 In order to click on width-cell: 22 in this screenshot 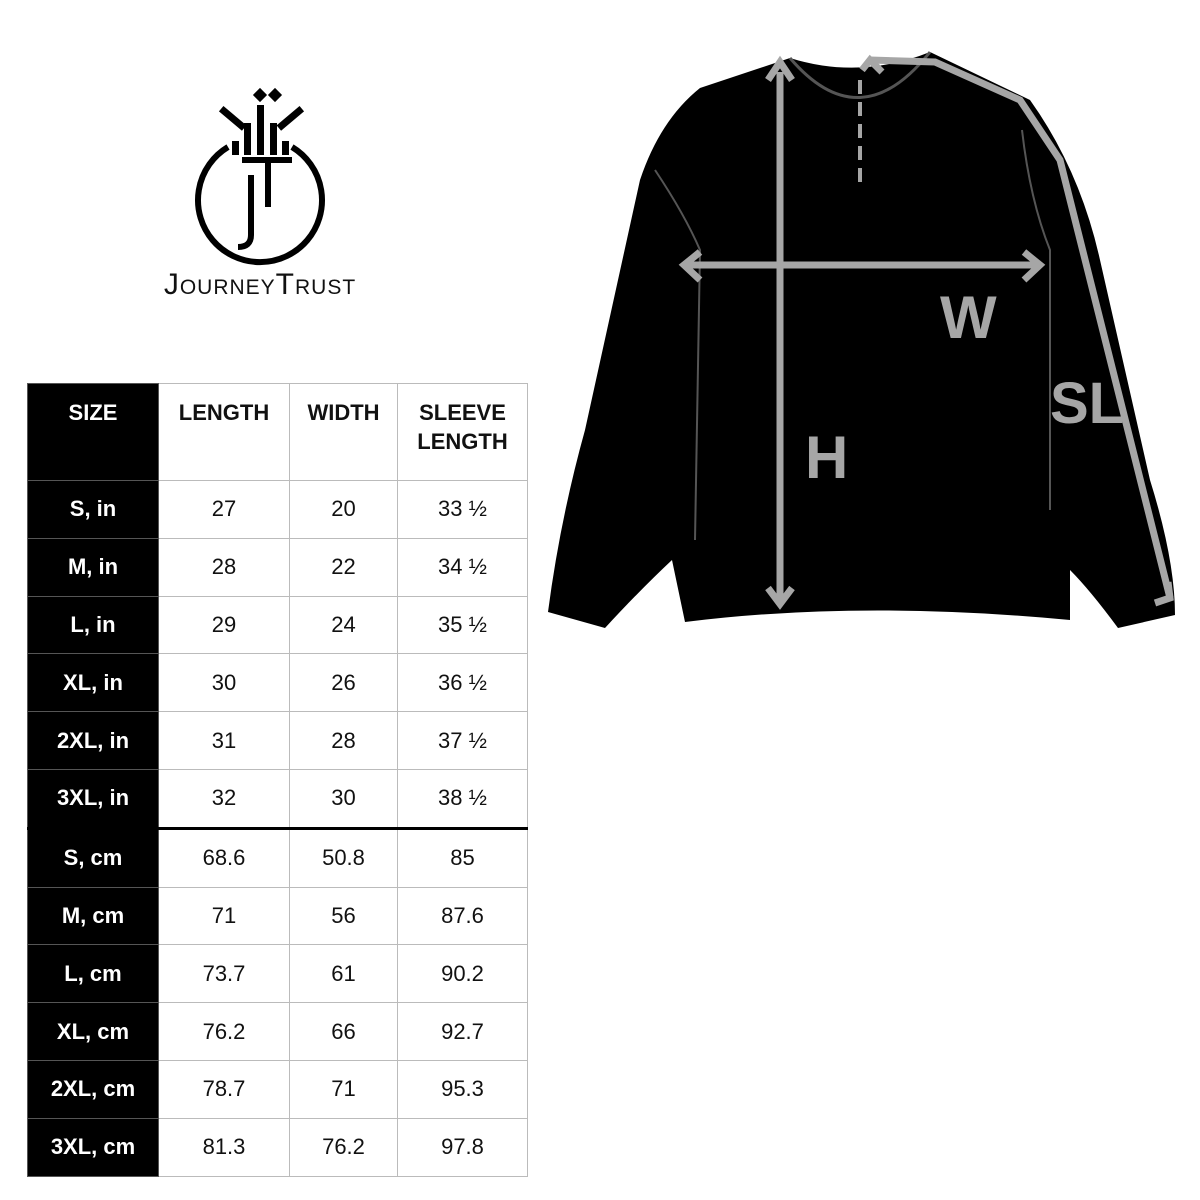, I will do `click(343, 567)`.